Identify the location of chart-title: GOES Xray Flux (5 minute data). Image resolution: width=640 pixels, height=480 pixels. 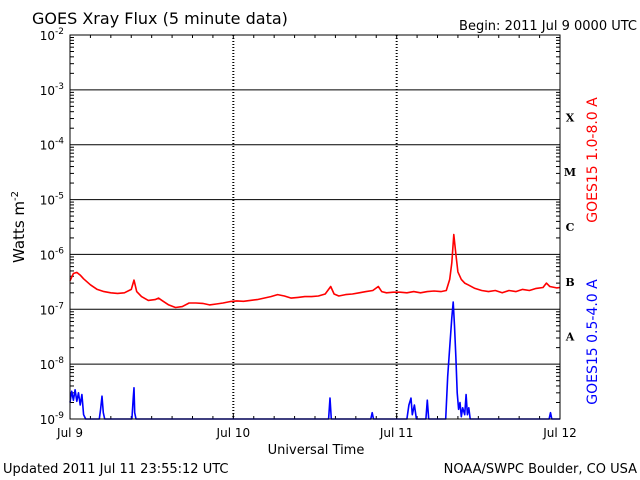
(160, 18).